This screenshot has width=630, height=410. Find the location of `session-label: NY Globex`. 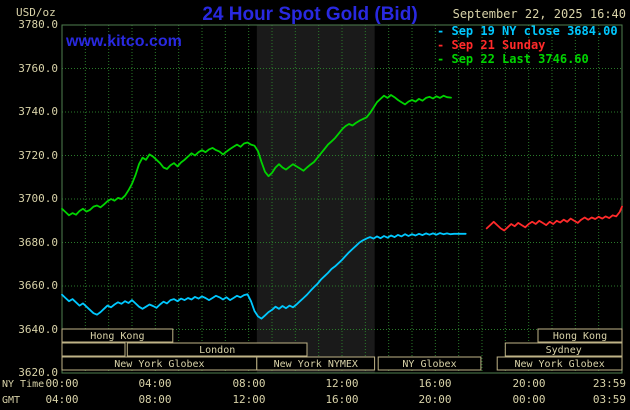

session-label: NY Globex is located at coordinates (429, 364).